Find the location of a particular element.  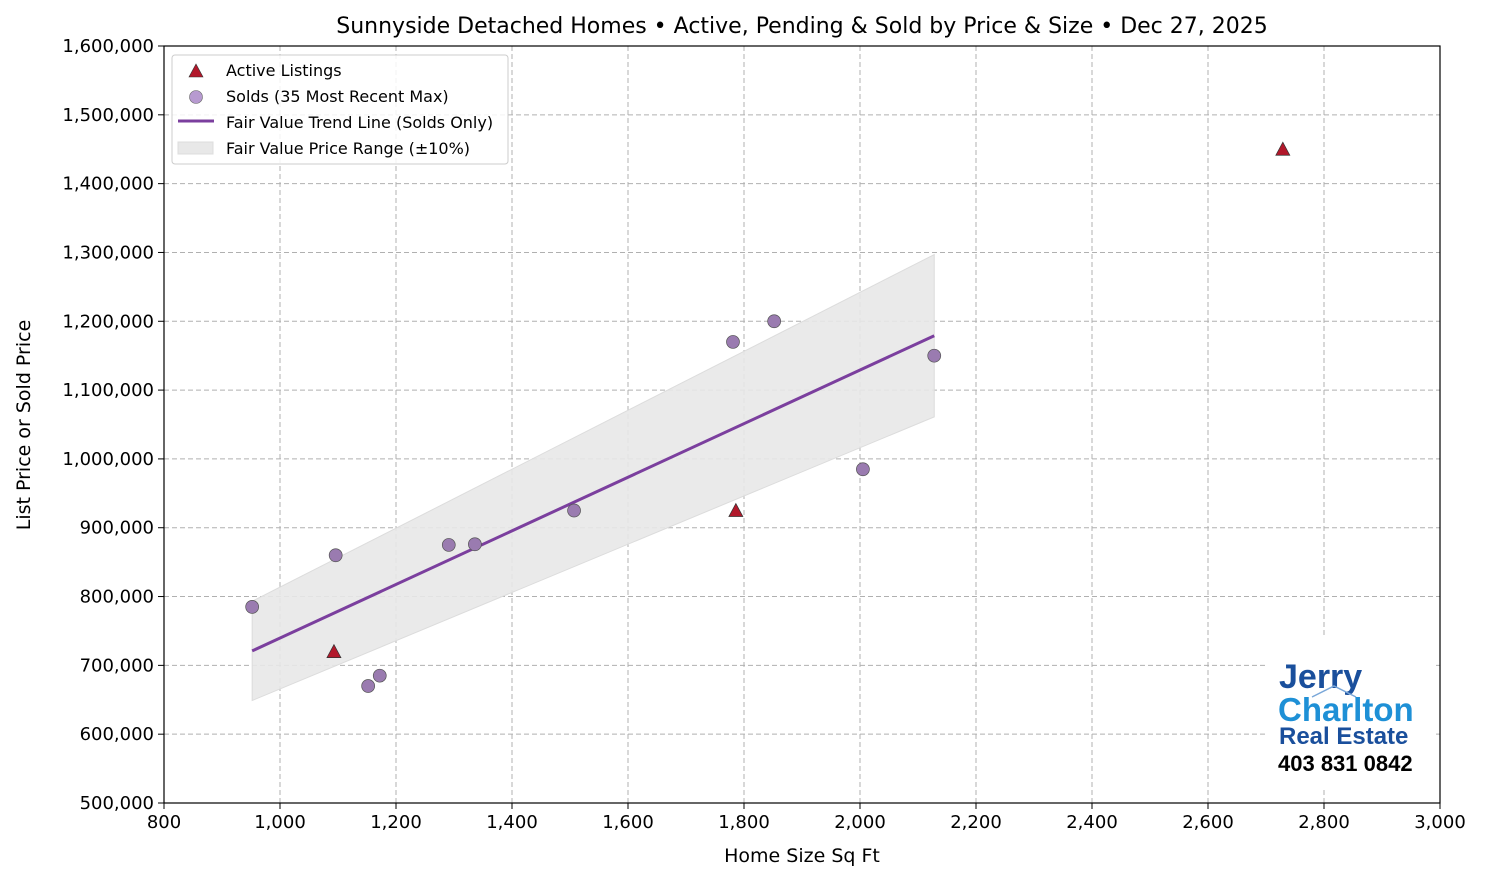

y-tick-label: 1,000,000 is located at coordinates (108, 459).